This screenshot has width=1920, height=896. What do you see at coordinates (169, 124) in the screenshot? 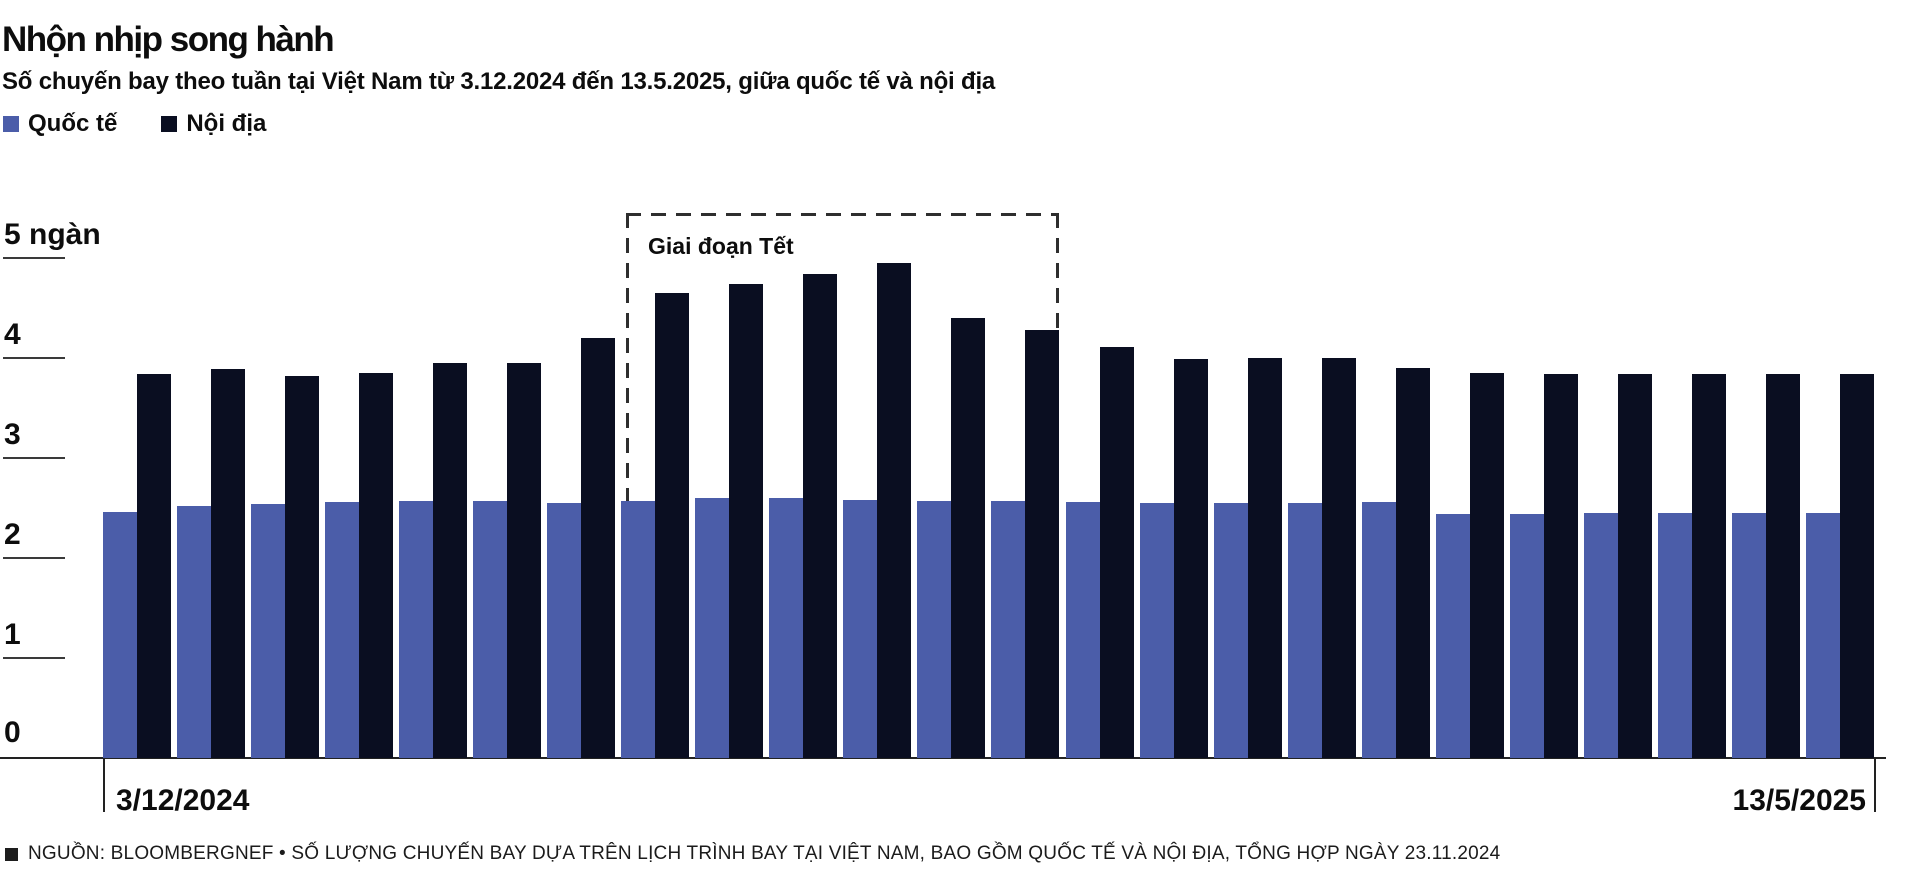
I see `legend-swatch-noi-dia-icon` at bounding box center [169, 124].